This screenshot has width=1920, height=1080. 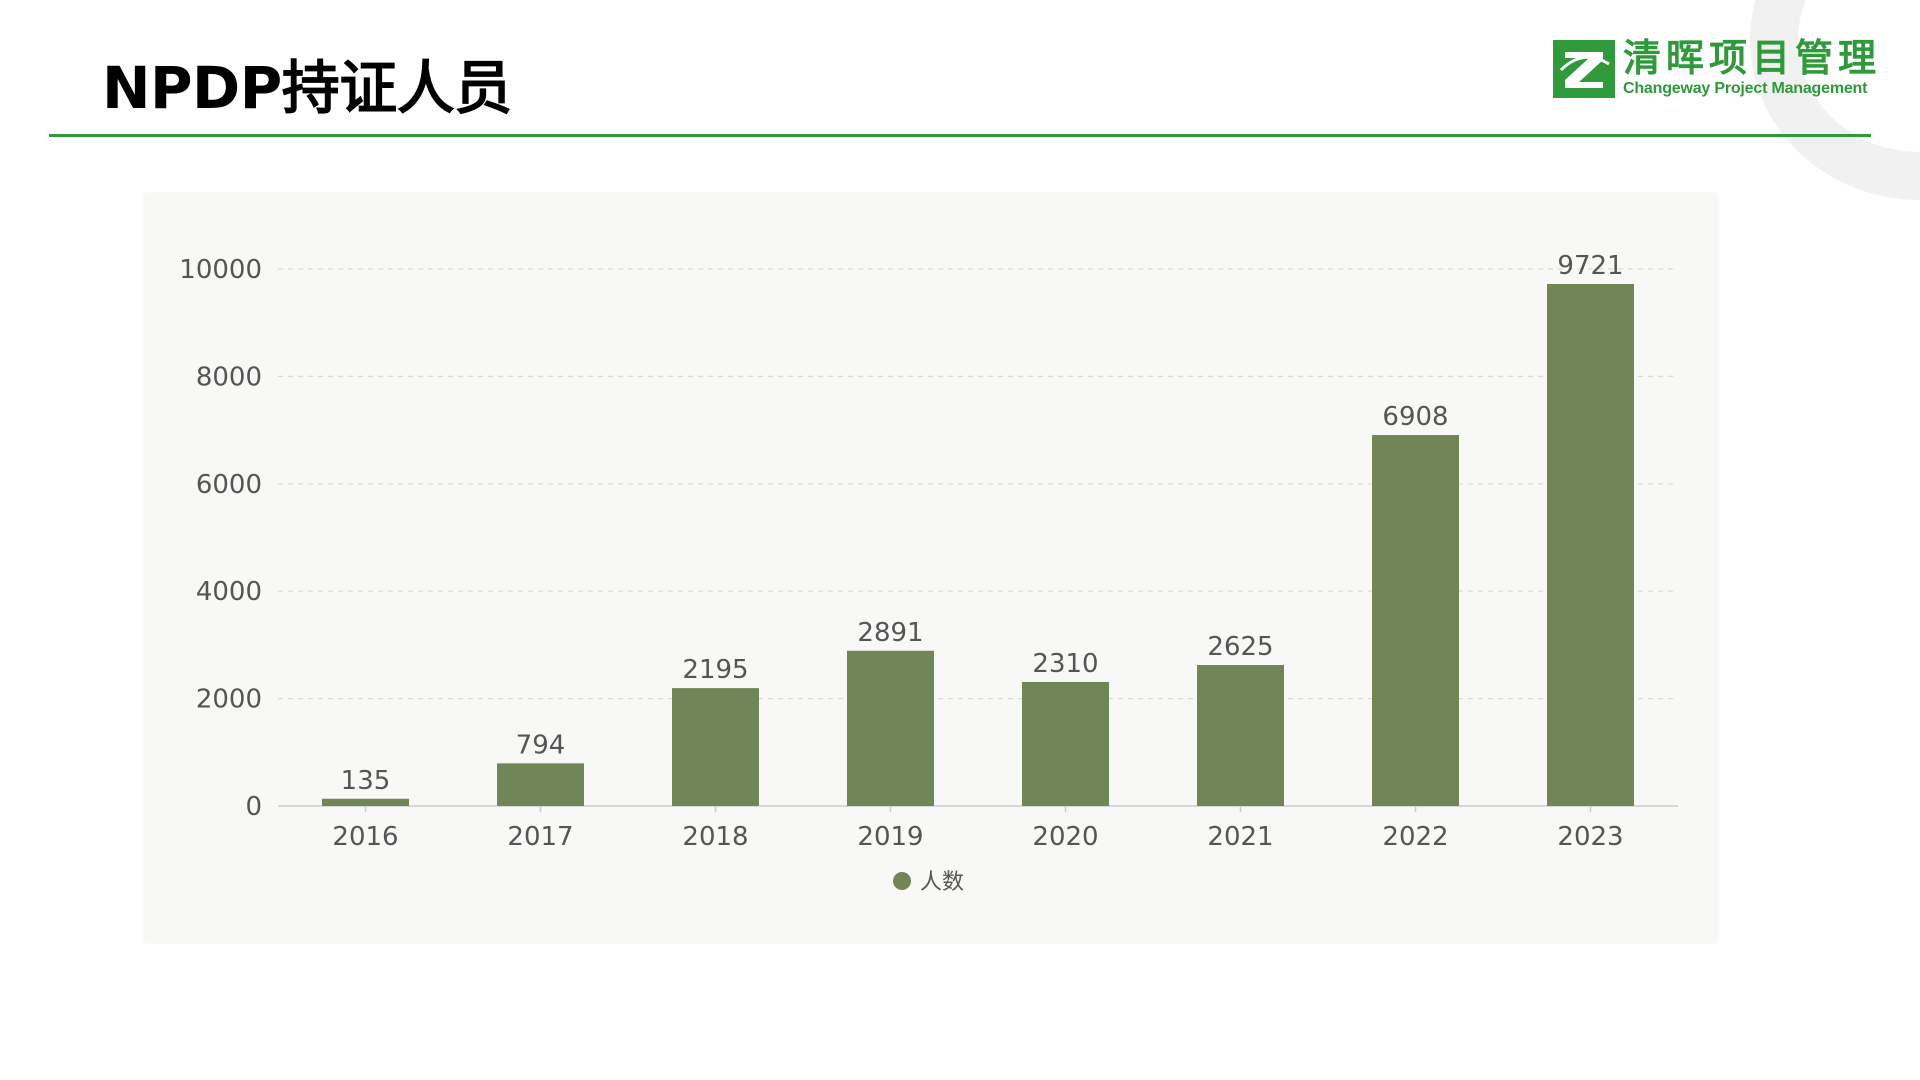 I want to click on data-label-2018: 2195, so click(x=715, y=670).